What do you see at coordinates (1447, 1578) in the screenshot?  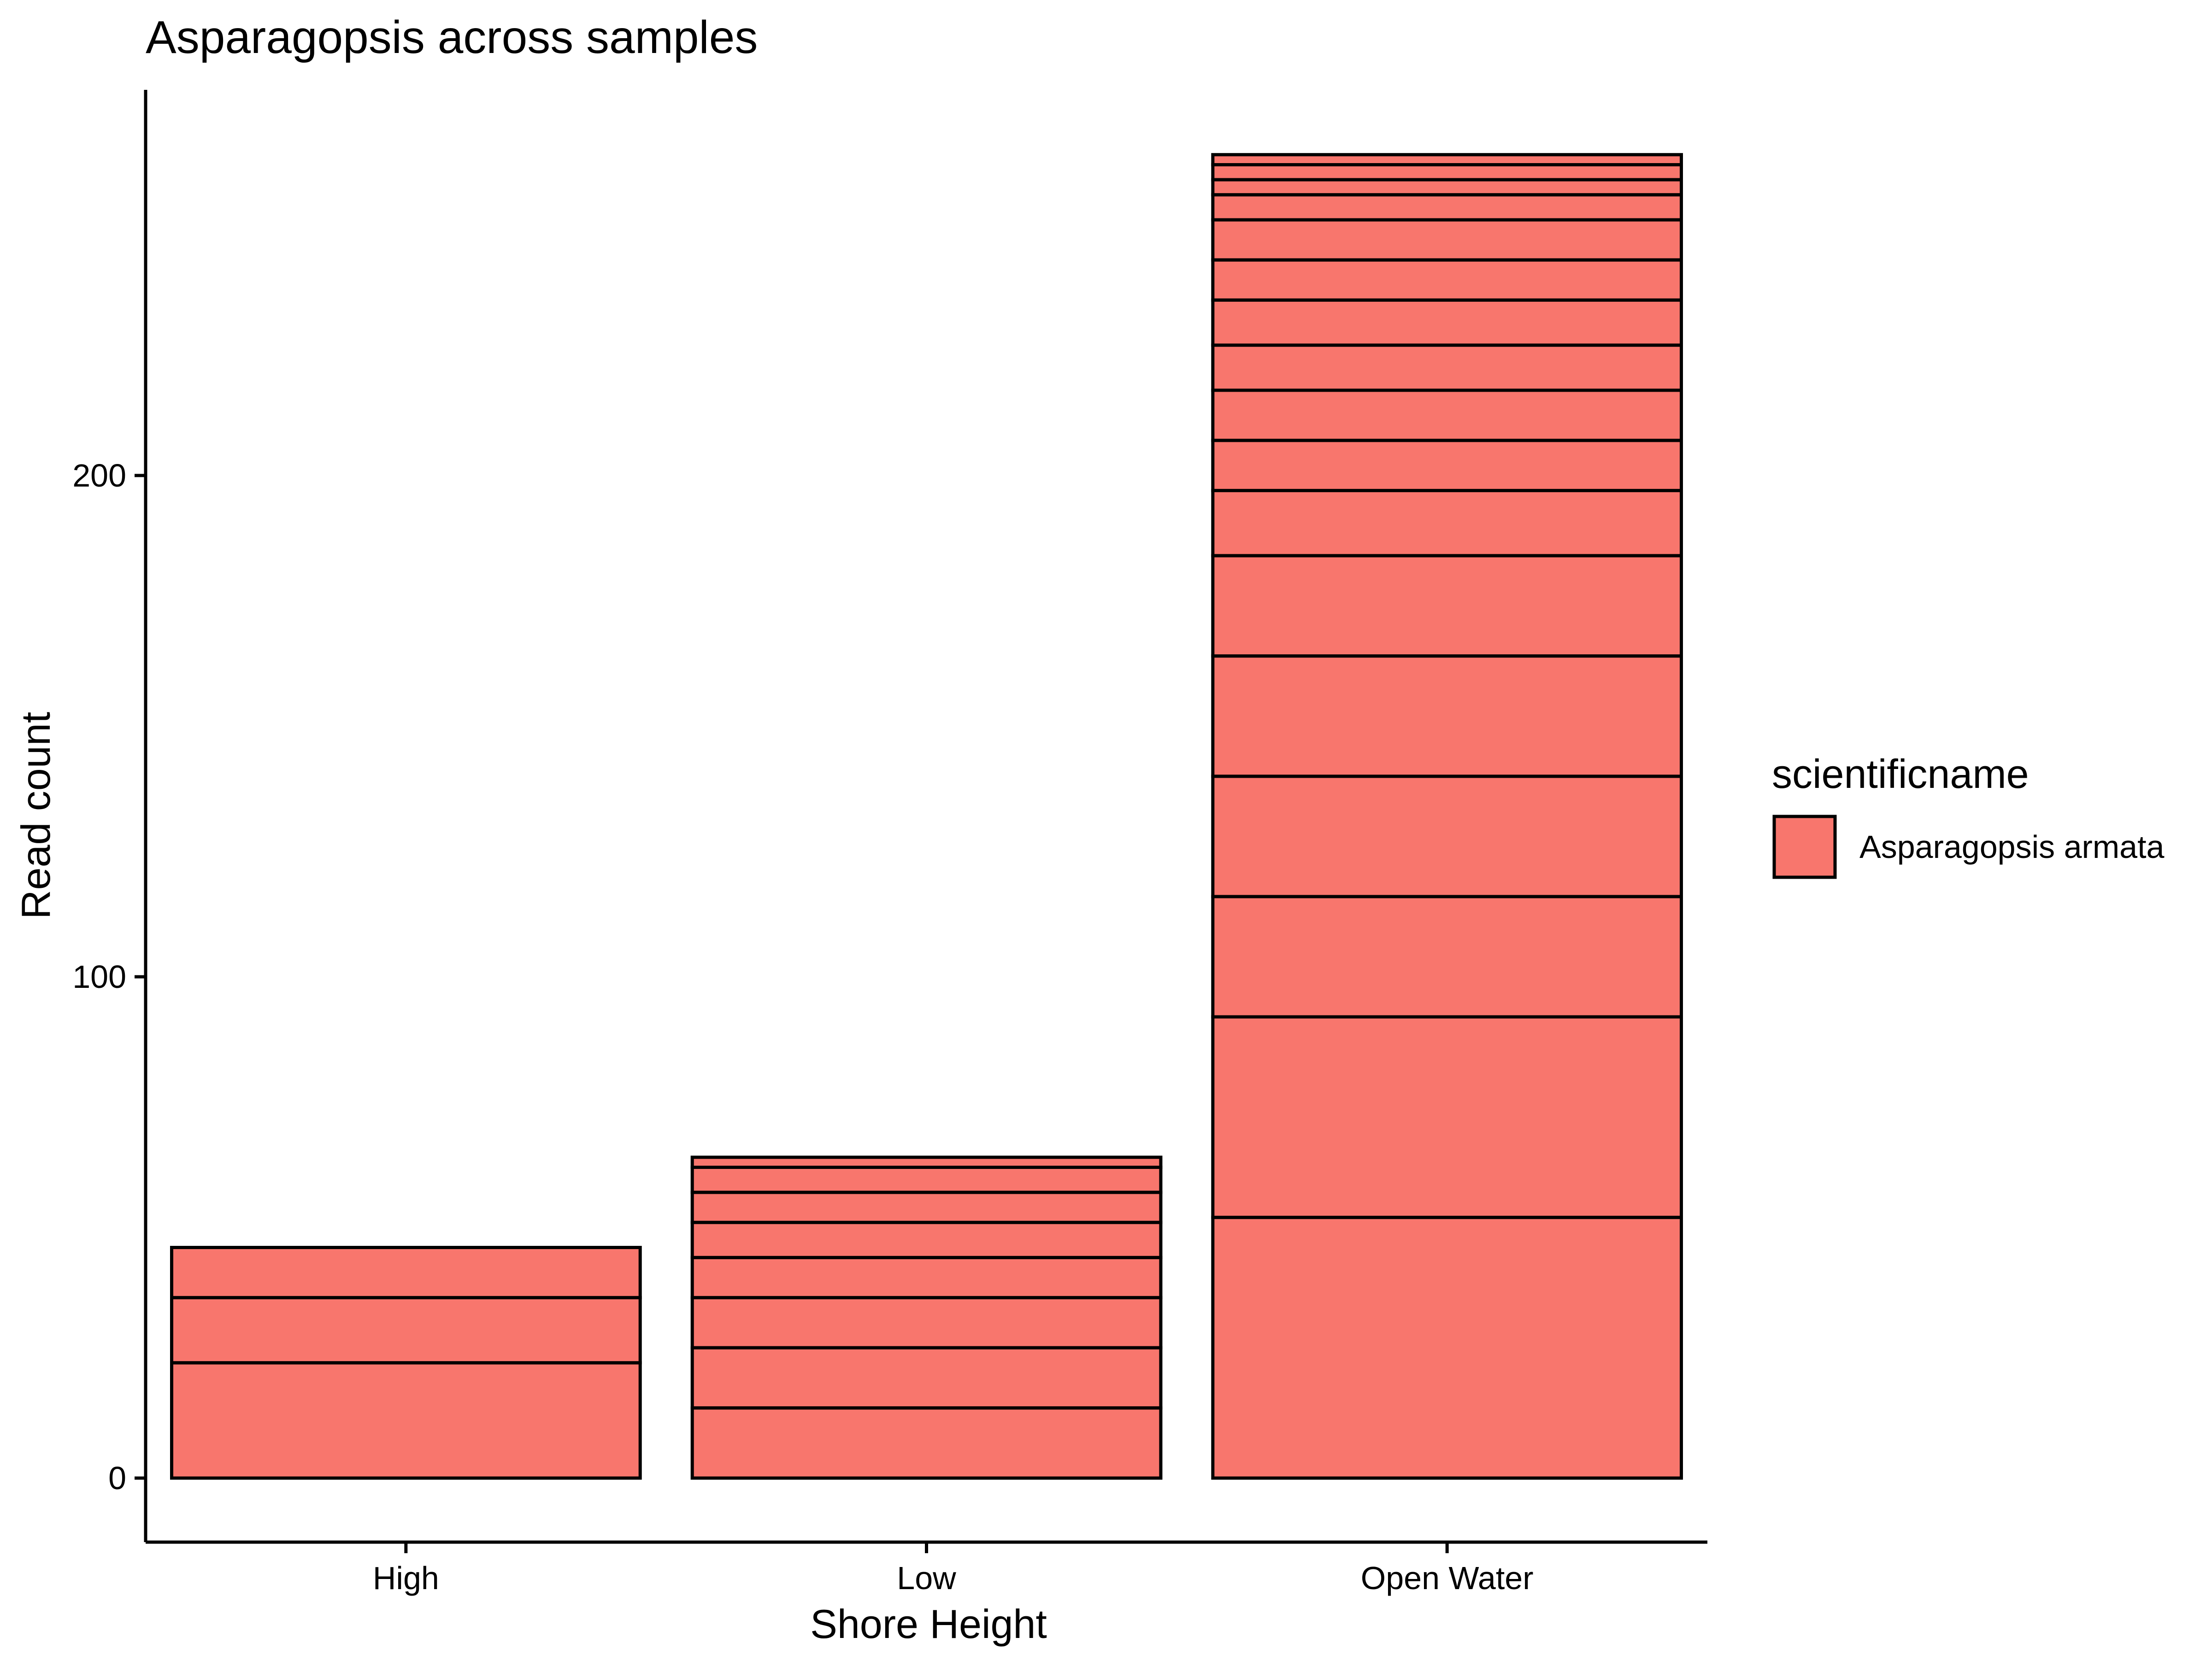 I see `x-tick-label: Open Water` at bounding box center [1447, 1578].